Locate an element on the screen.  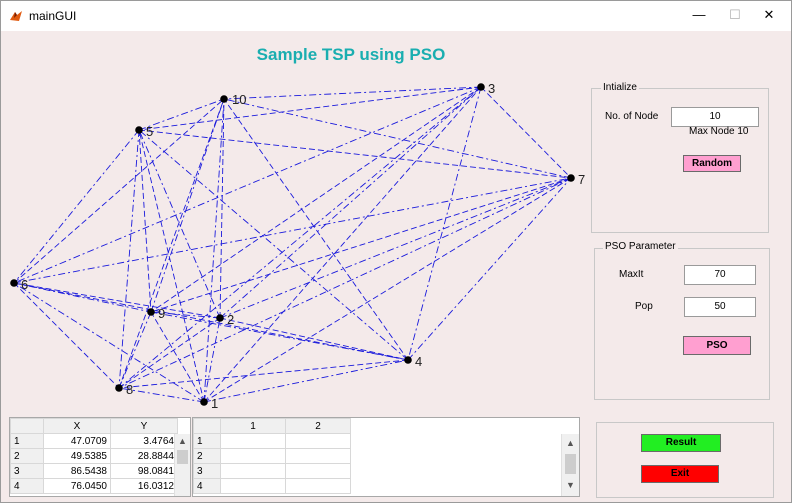
result-button: Result is located at coordinates (681, 443).